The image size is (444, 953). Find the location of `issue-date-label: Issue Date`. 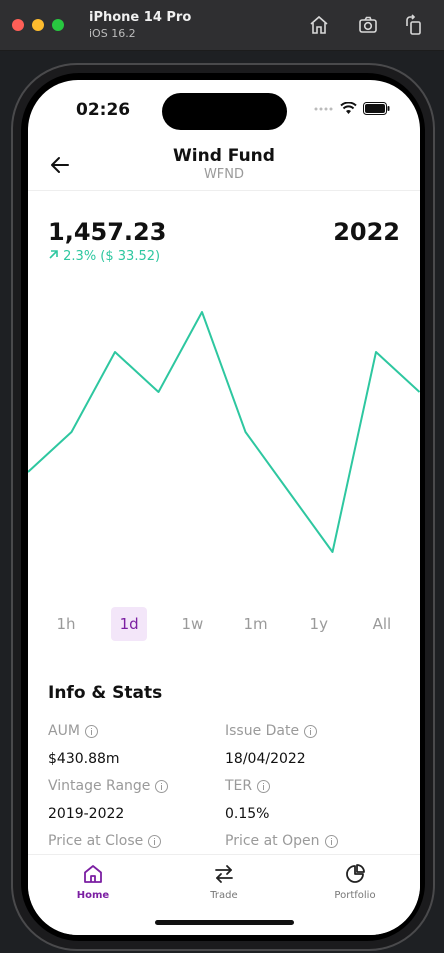

issue-date-label: Issue Date is located at coordinates (271, 731).